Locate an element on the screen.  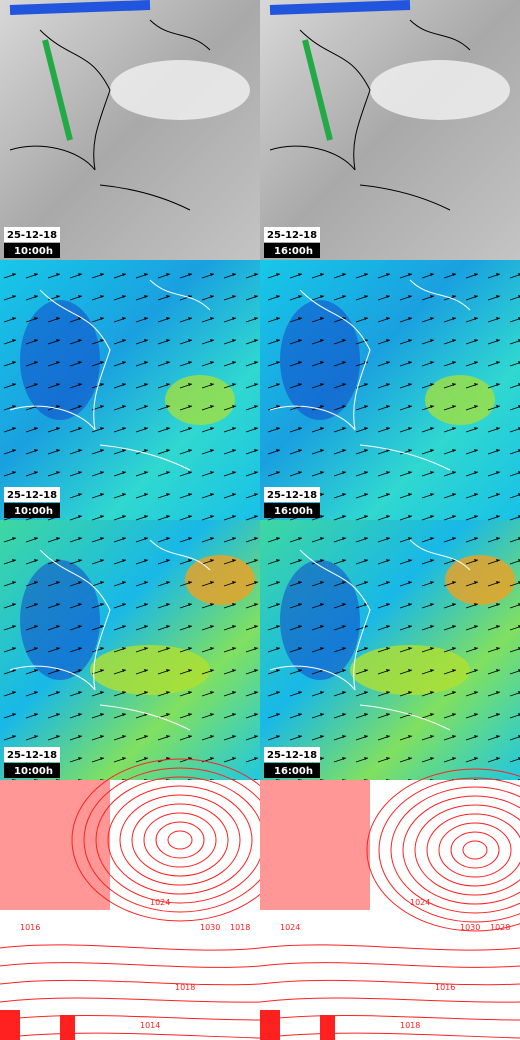
isobar-label: 1028 is located at coordinates (500, 927).